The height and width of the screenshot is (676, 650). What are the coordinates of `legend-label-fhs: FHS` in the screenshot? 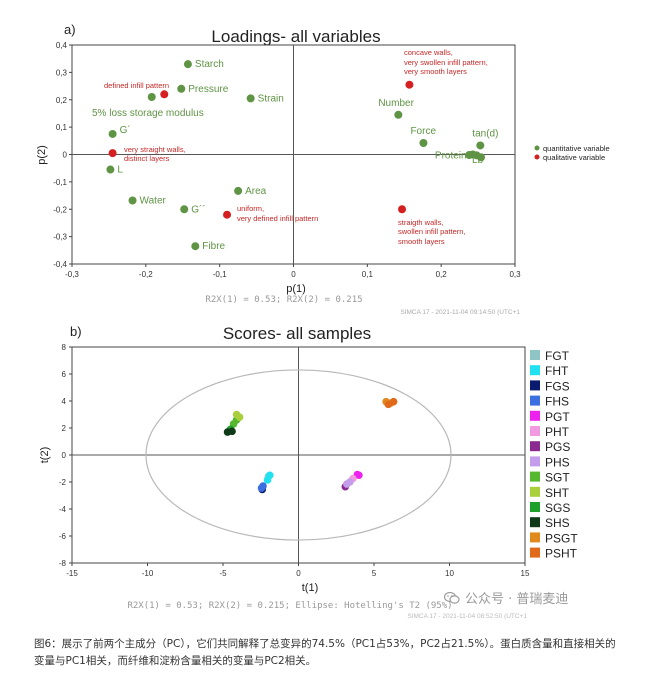 It's located at (557, 402).